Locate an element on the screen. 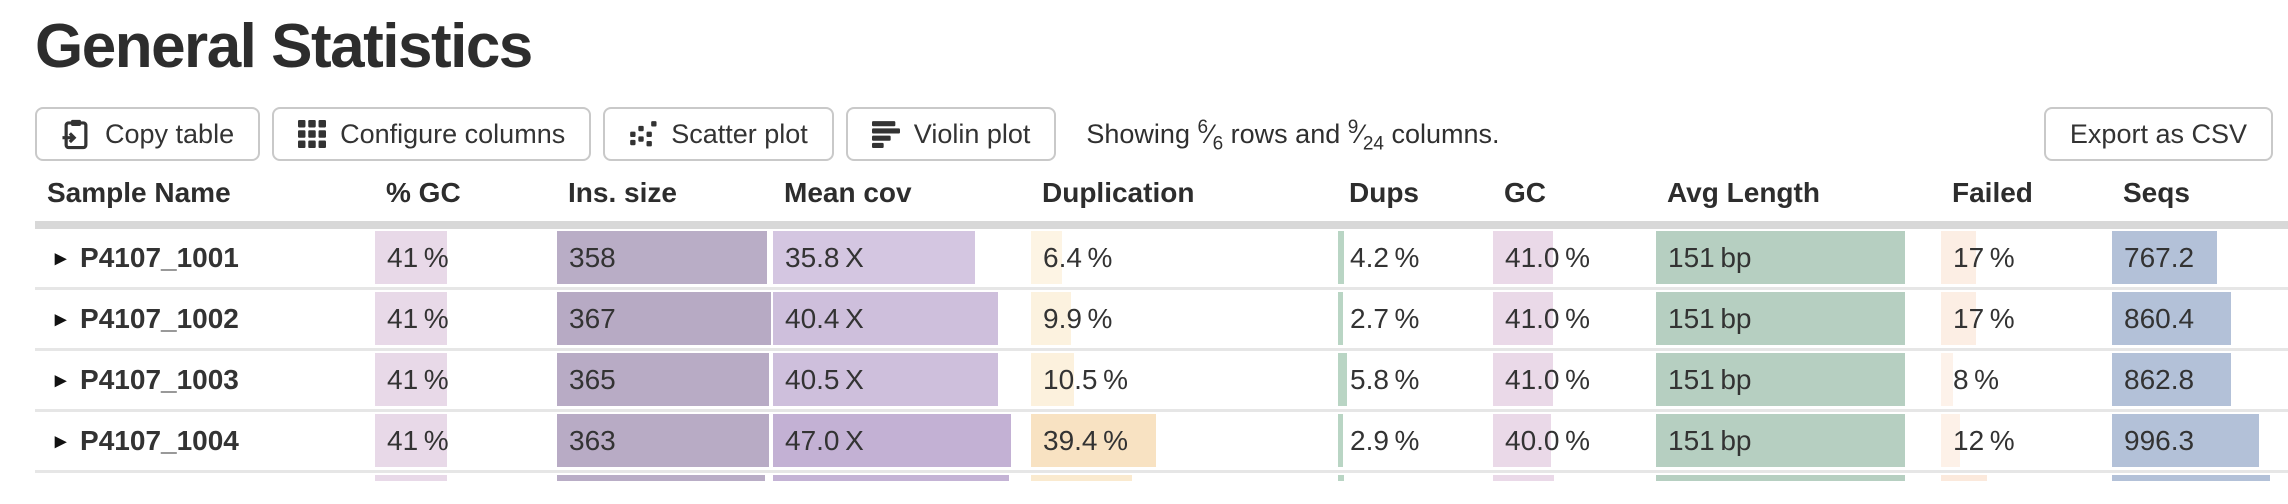 The image size is (2288, 504). column-header-duplication: Duplication is located at coordinates (1183, 200).